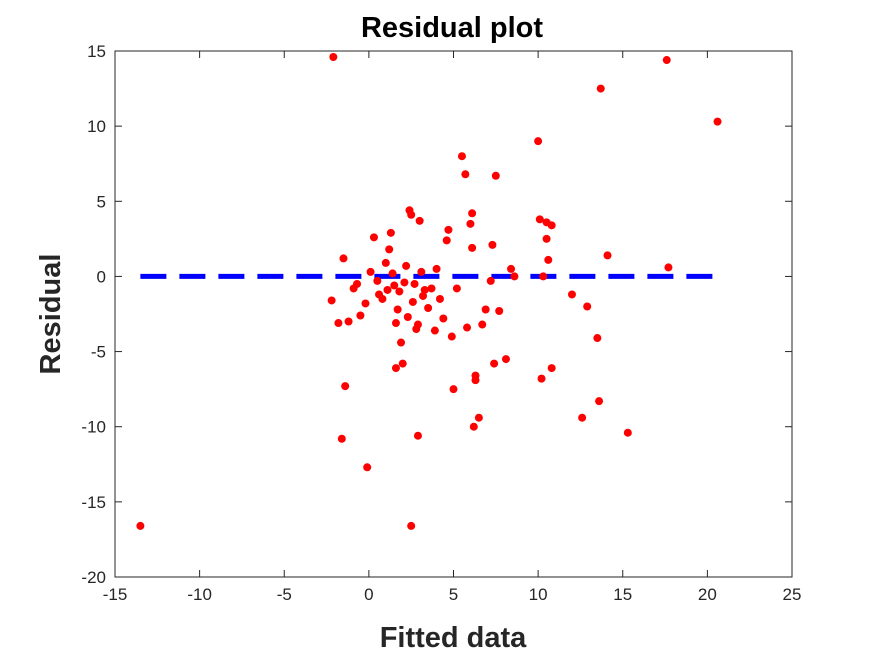 The image size is (875, 656). What do you see at coordinates (51, 314) in the screenshot?
I see `y-axis-label: Residual` at bounding box center [51, 314].